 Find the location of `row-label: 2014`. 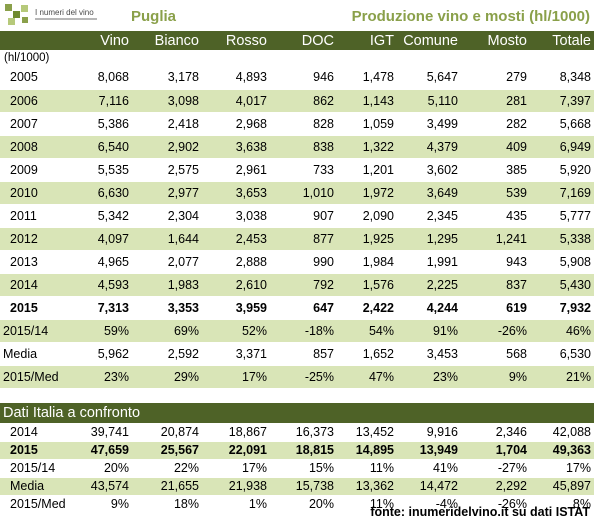

row-label: 2014 is located at coordinates (36, 285).